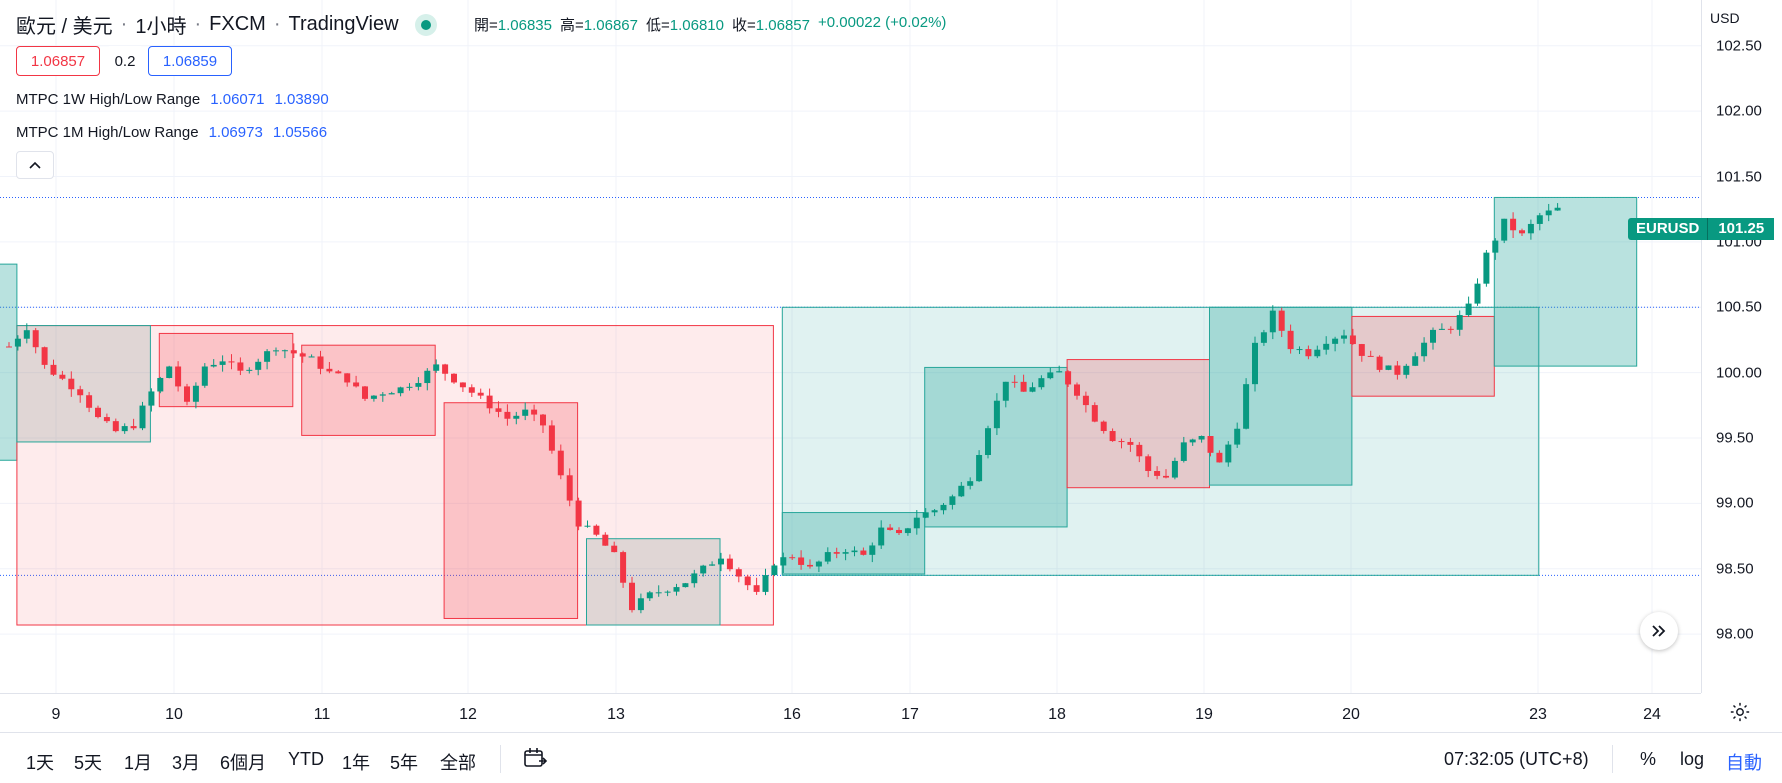 The width and height of the screenshot is (1782, 783). I want to click on time-tick-label: 17, so click(910, 714).